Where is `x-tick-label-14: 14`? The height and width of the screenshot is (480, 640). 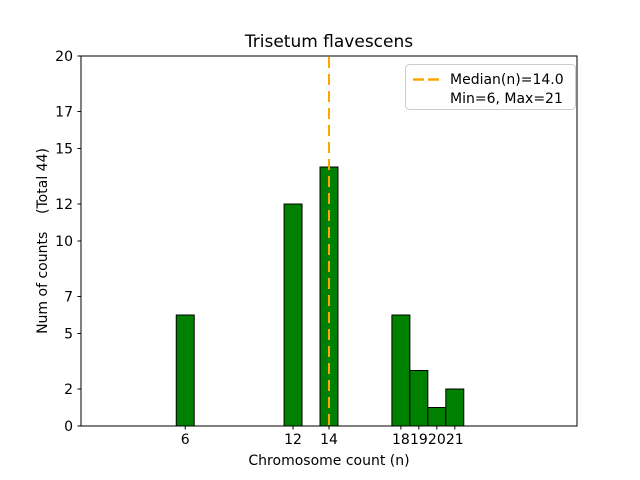 x-tick-label-14: 14 is located at coordinates (329, 440).